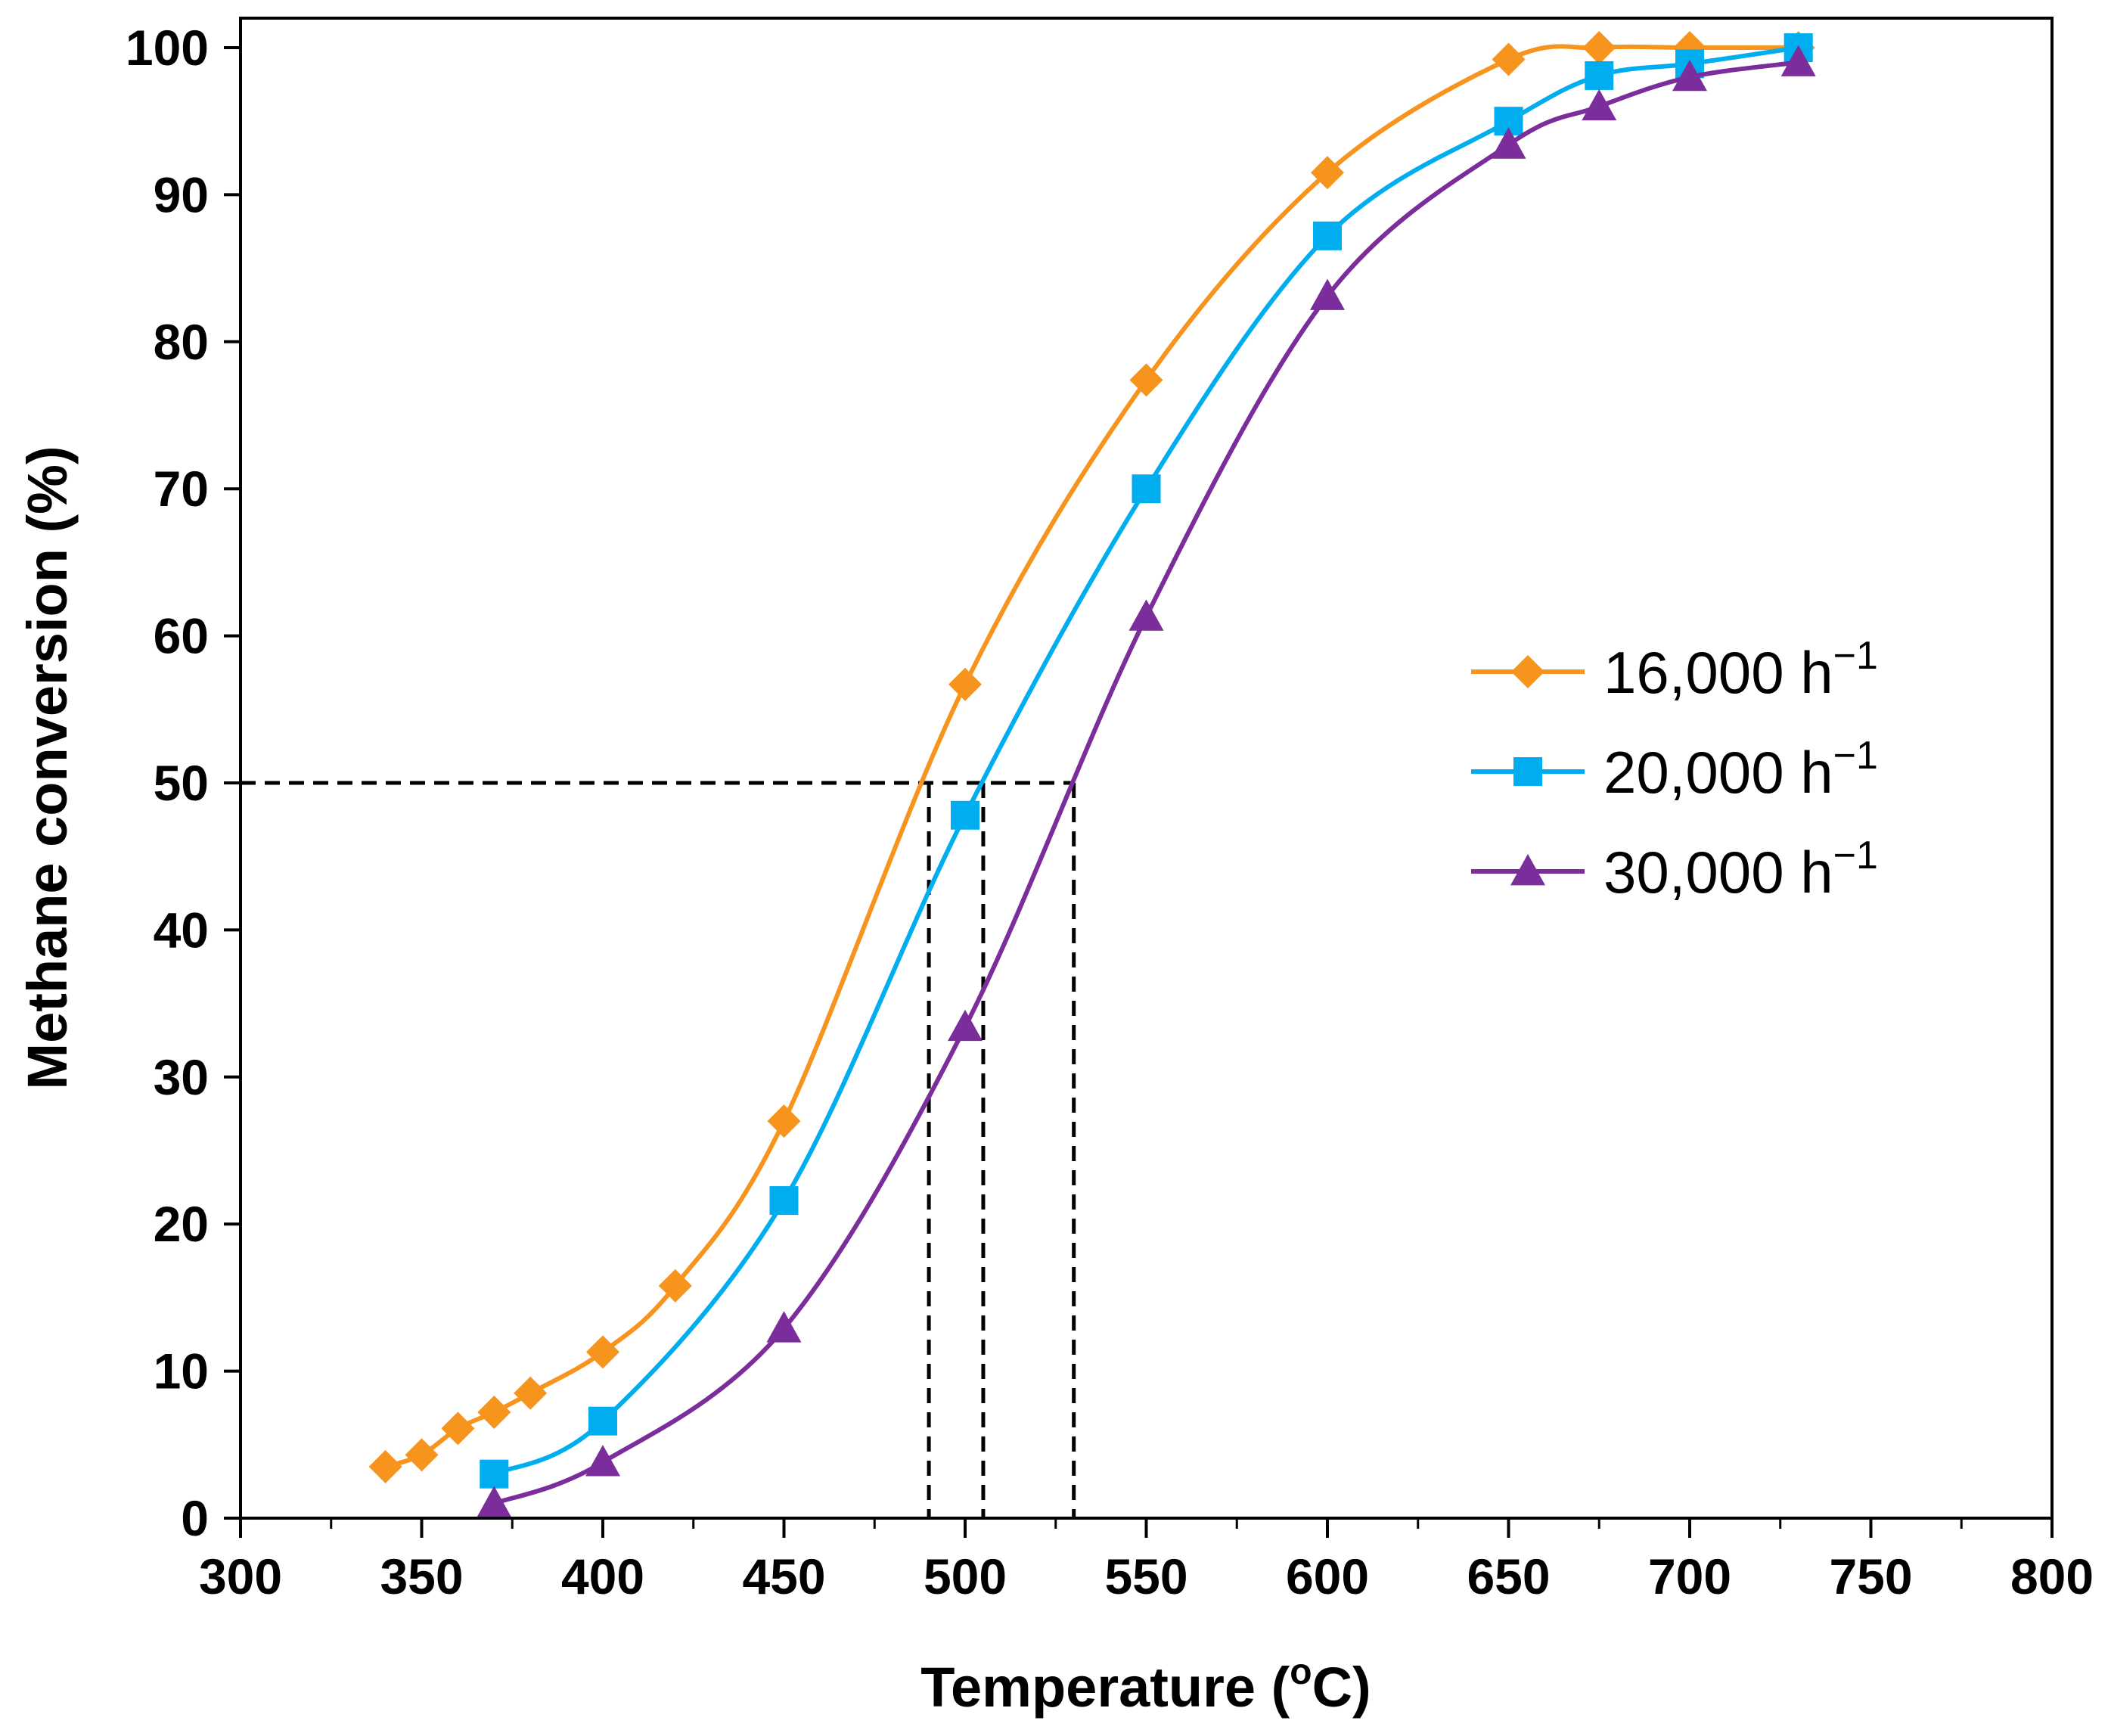 This screenshot has width=2111, height=1736. I want to click on x-axis-ticks: 300 350 400 450 500 550 600 650 700 750 800, so click(1146, 1561).